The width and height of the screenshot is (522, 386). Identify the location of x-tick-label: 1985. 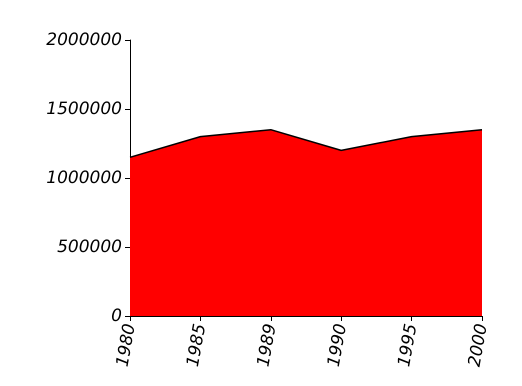
(196, 345).